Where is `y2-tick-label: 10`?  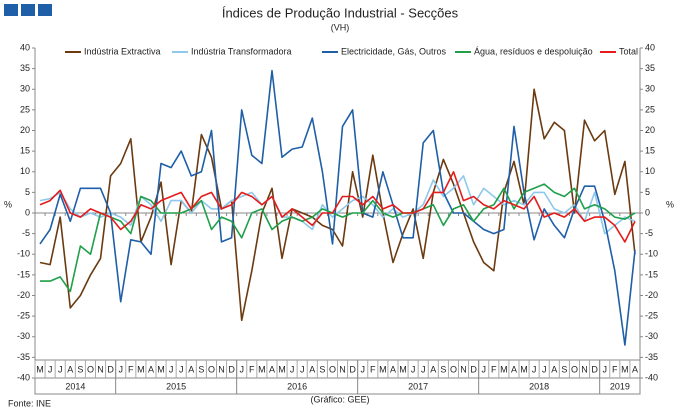
y2-tick-label: 10 is located at coordinates (650, 171).